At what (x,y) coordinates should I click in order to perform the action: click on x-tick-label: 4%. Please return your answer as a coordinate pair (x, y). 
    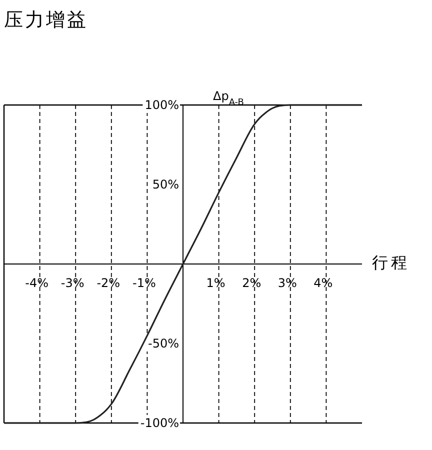
    Looking at the image, I should click on (323, 283).